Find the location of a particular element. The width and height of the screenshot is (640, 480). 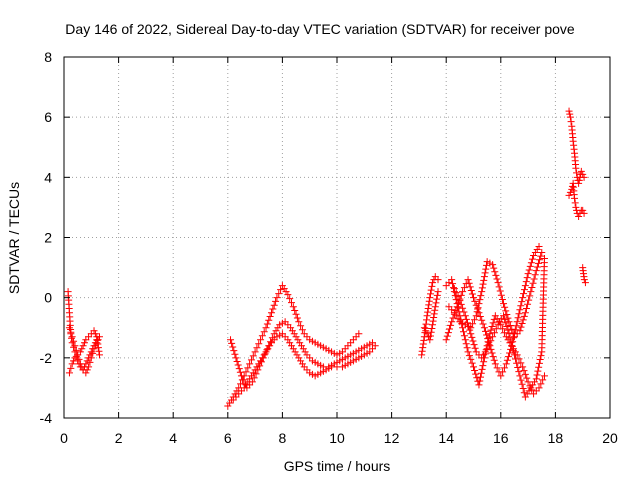

y-tick-labels: -4 -2 0 2 4 6 8 is located at coordinates (46, 237).